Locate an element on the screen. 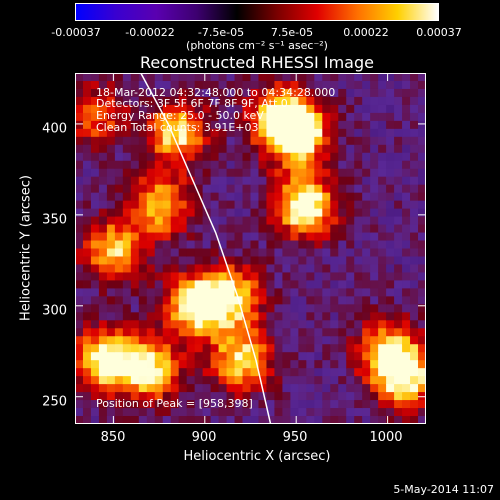 The width and height of the screenshot is (500, 500). y-tick-label: 250 is located at coordinates (54, 402).